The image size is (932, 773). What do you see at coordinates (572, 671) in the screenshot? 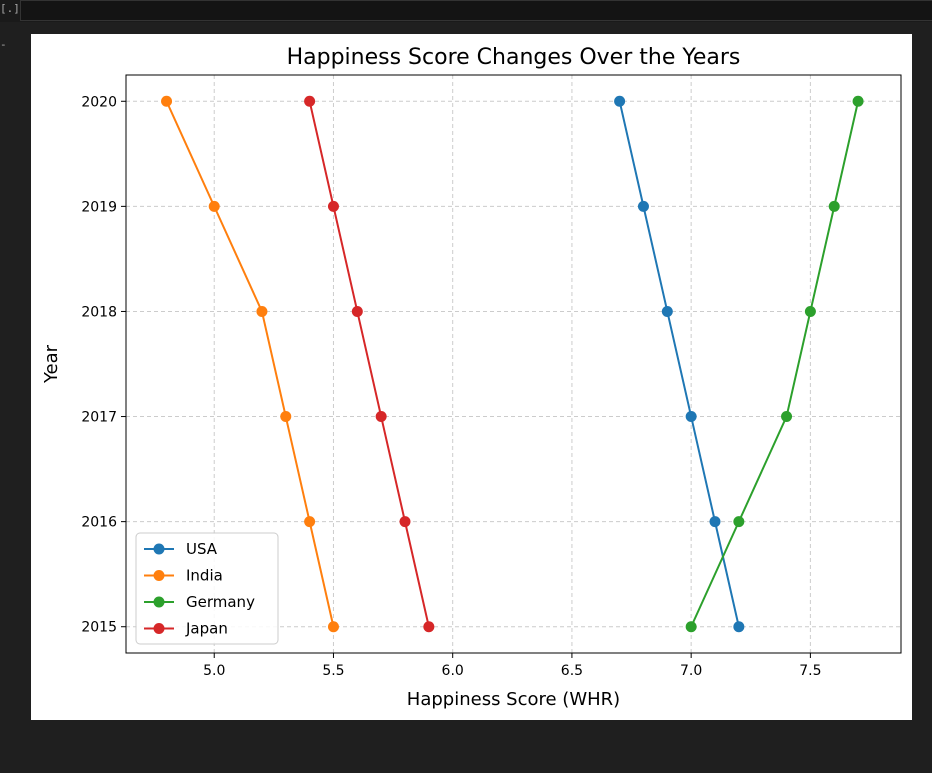
I see `x-tick-label: 6.5` at bounding box center [572, 671].